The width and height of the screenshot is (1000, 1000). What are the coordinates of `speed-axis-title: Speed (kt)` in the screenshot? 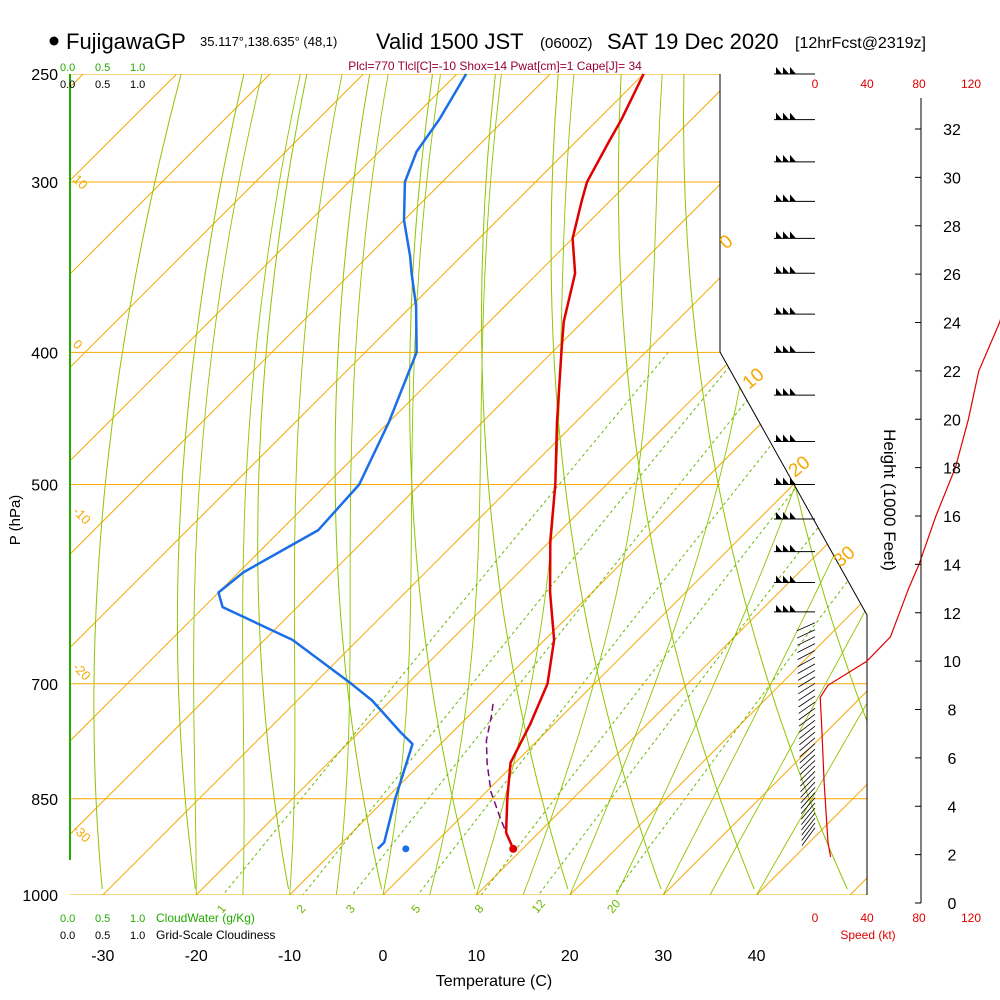 It's located at (867, 935).